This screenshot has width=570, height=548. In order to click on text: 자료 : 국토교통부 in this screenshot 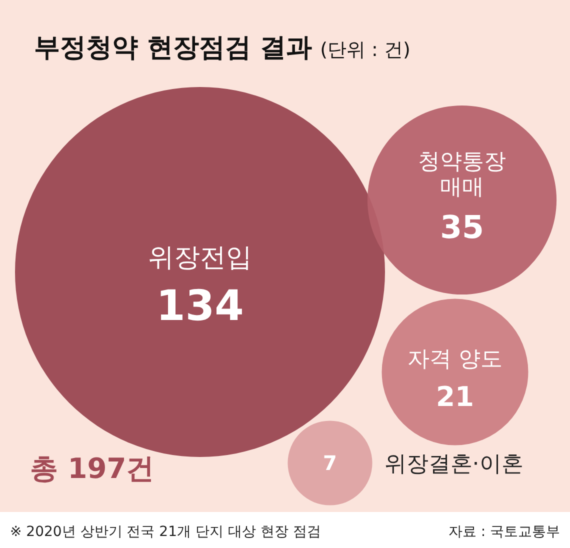, I will do `click(504, 532)`.